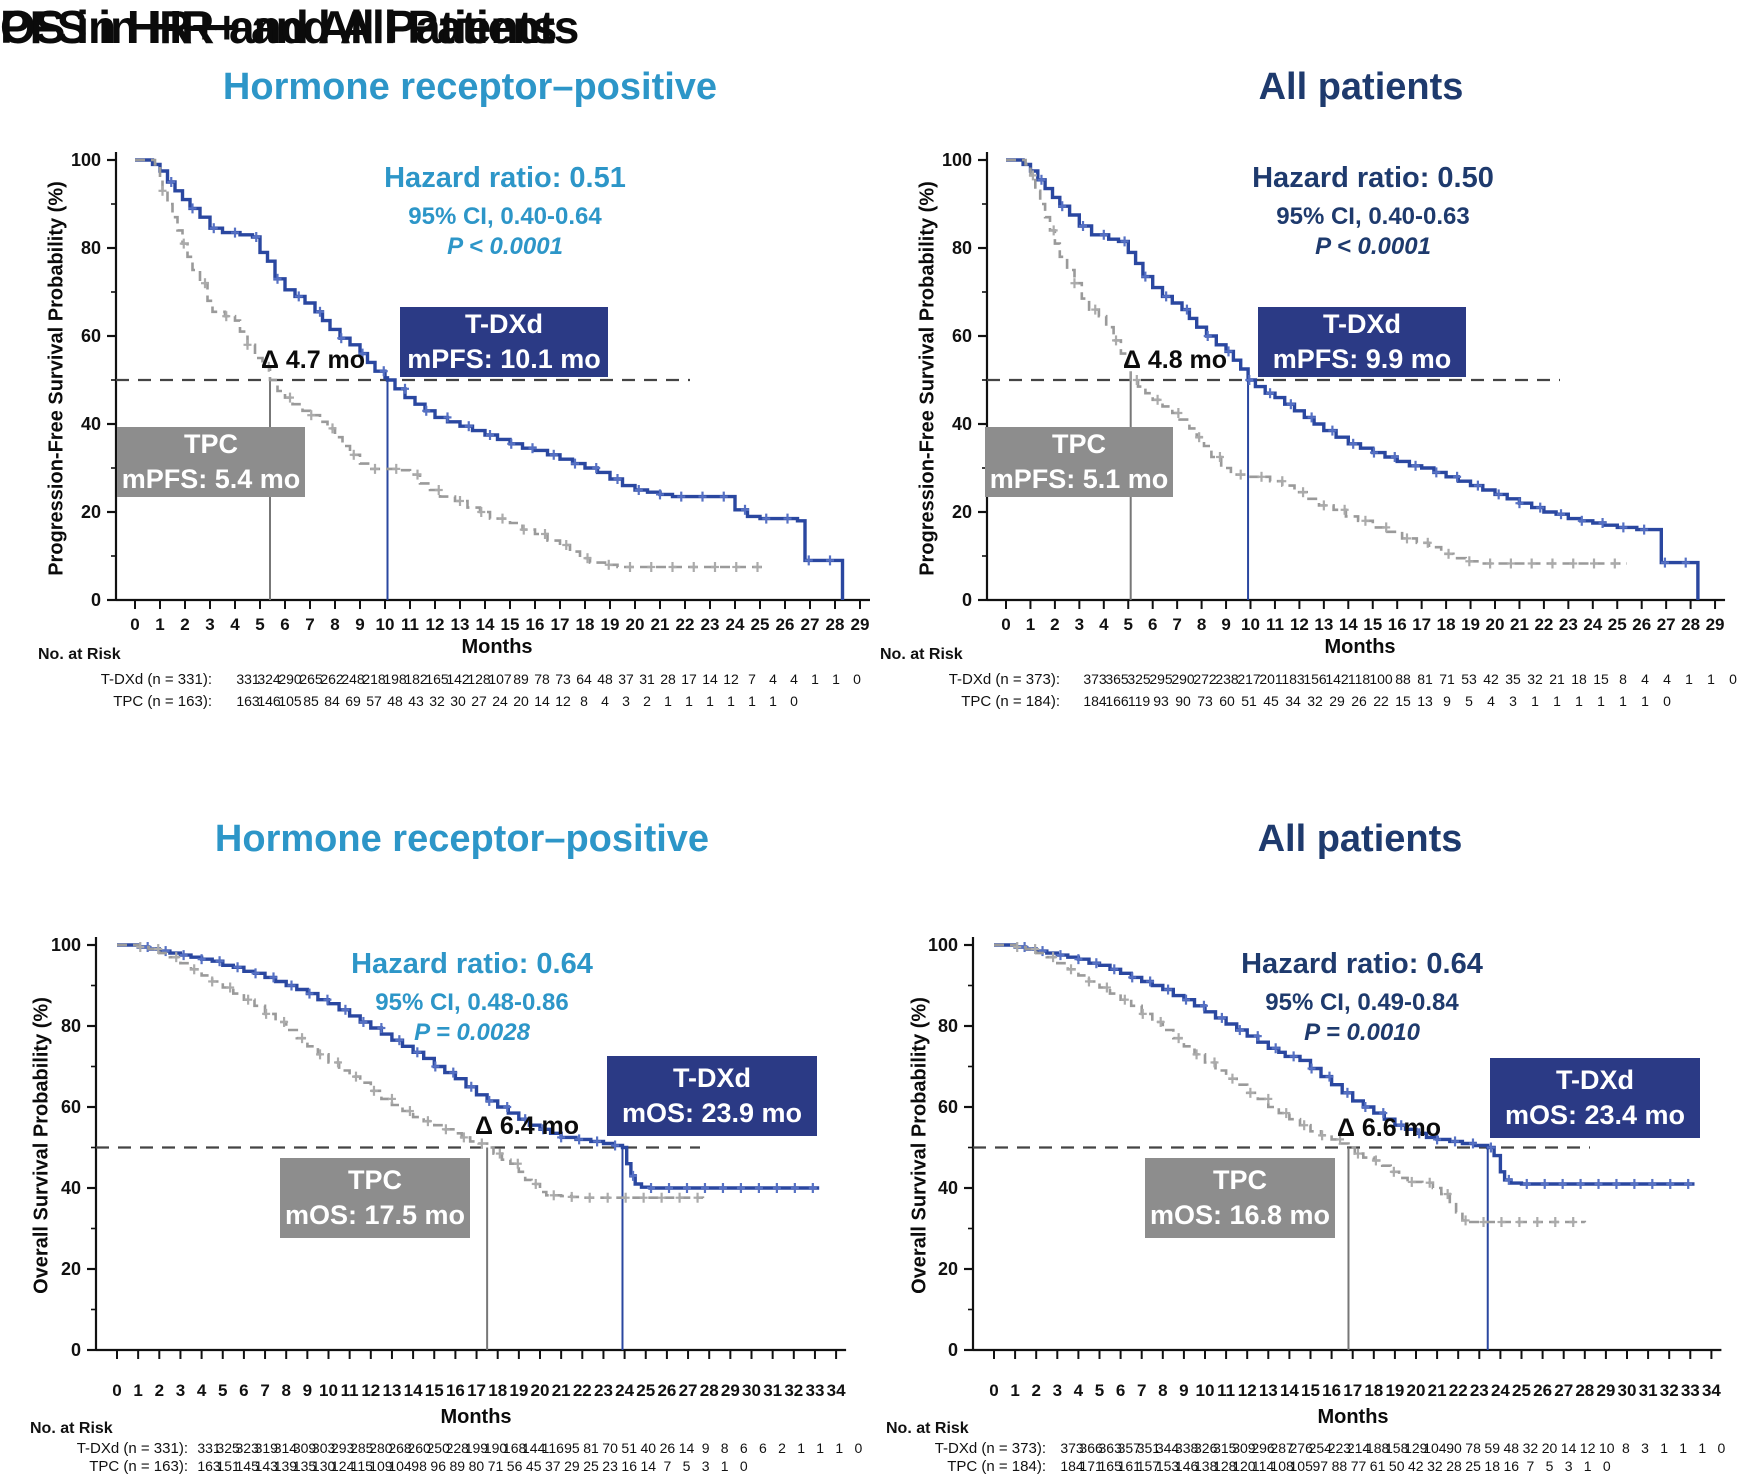 The width and height of the screenshot is (1746, 1476). I want to click on risk-value: 325, so click(228, 1448).